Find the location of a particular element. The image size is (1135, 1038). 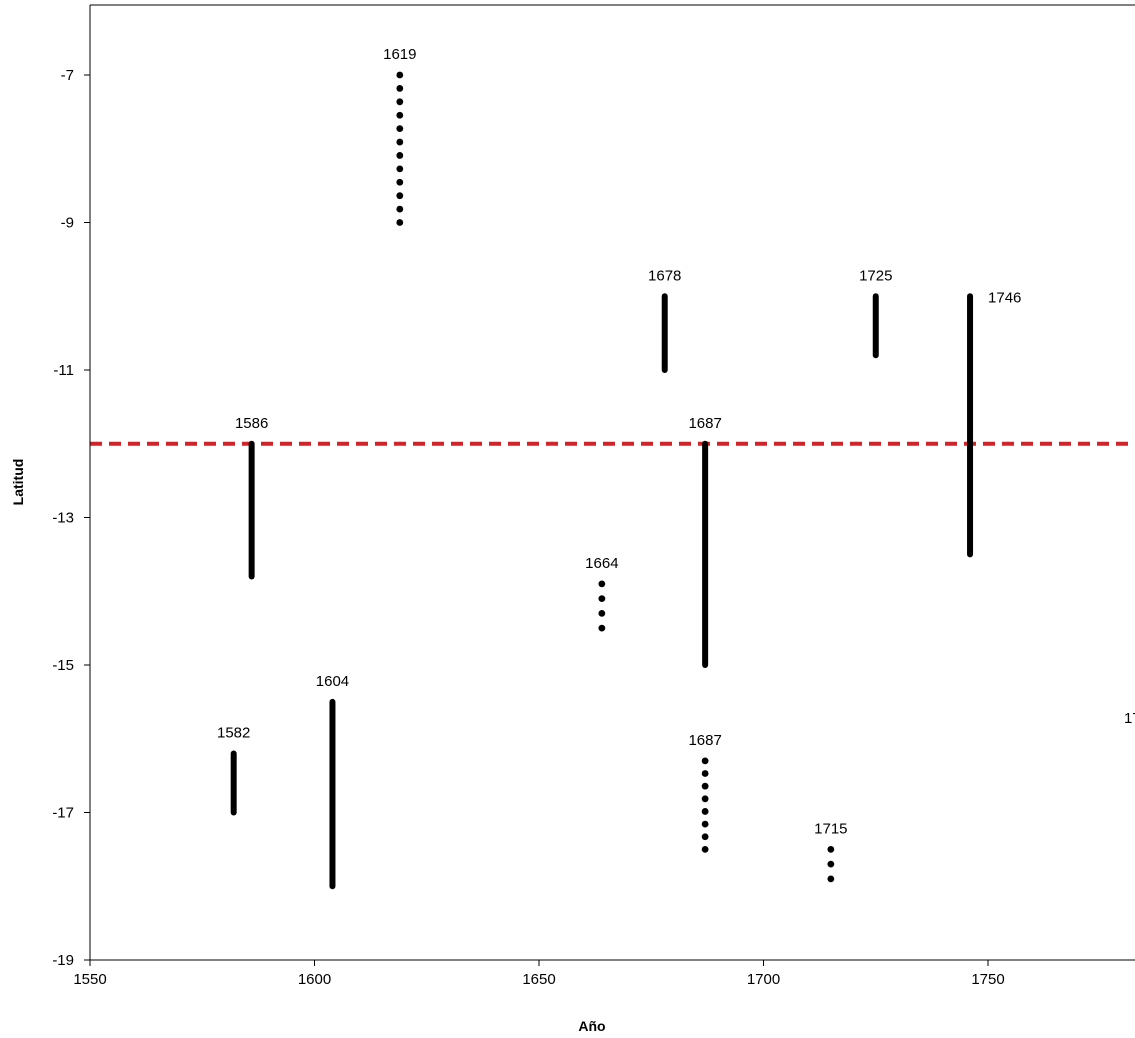

event-label: 1604 is located at coordinates (332, 681).